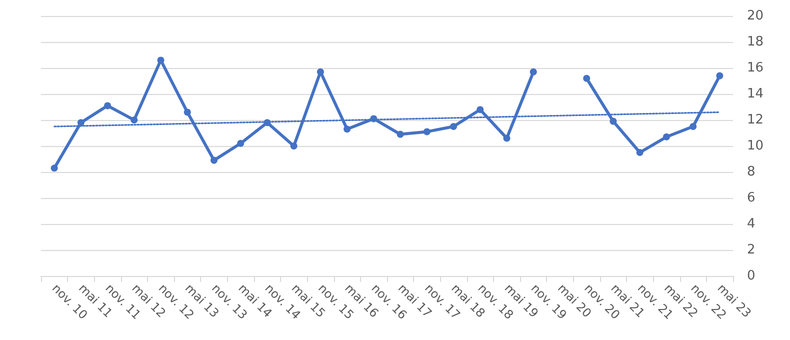  I want to click on y-tick-label: 10, so click(755, 146).